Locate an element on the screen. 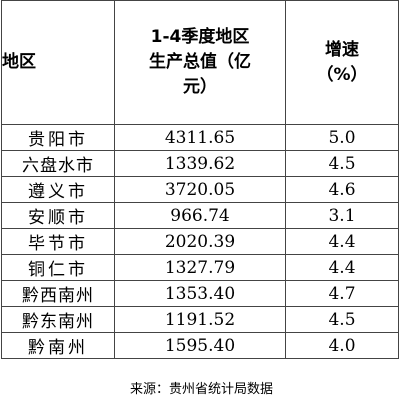 The image size is (403, 410). table-row: 黔西南州 1353.40 4.7 is located at coordinates (200, 293).